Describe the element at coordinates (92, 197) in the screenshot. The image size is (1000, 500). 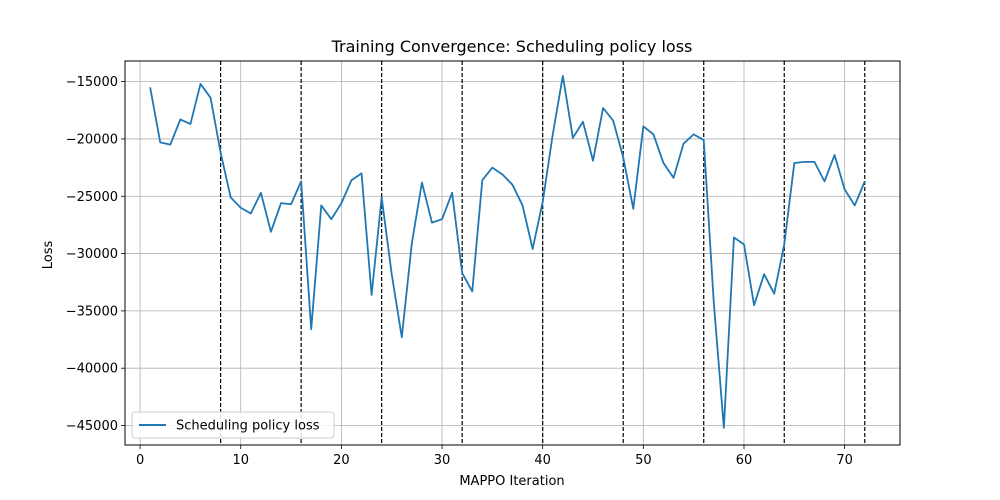
I see `y-tick-label: −25000` at that location.